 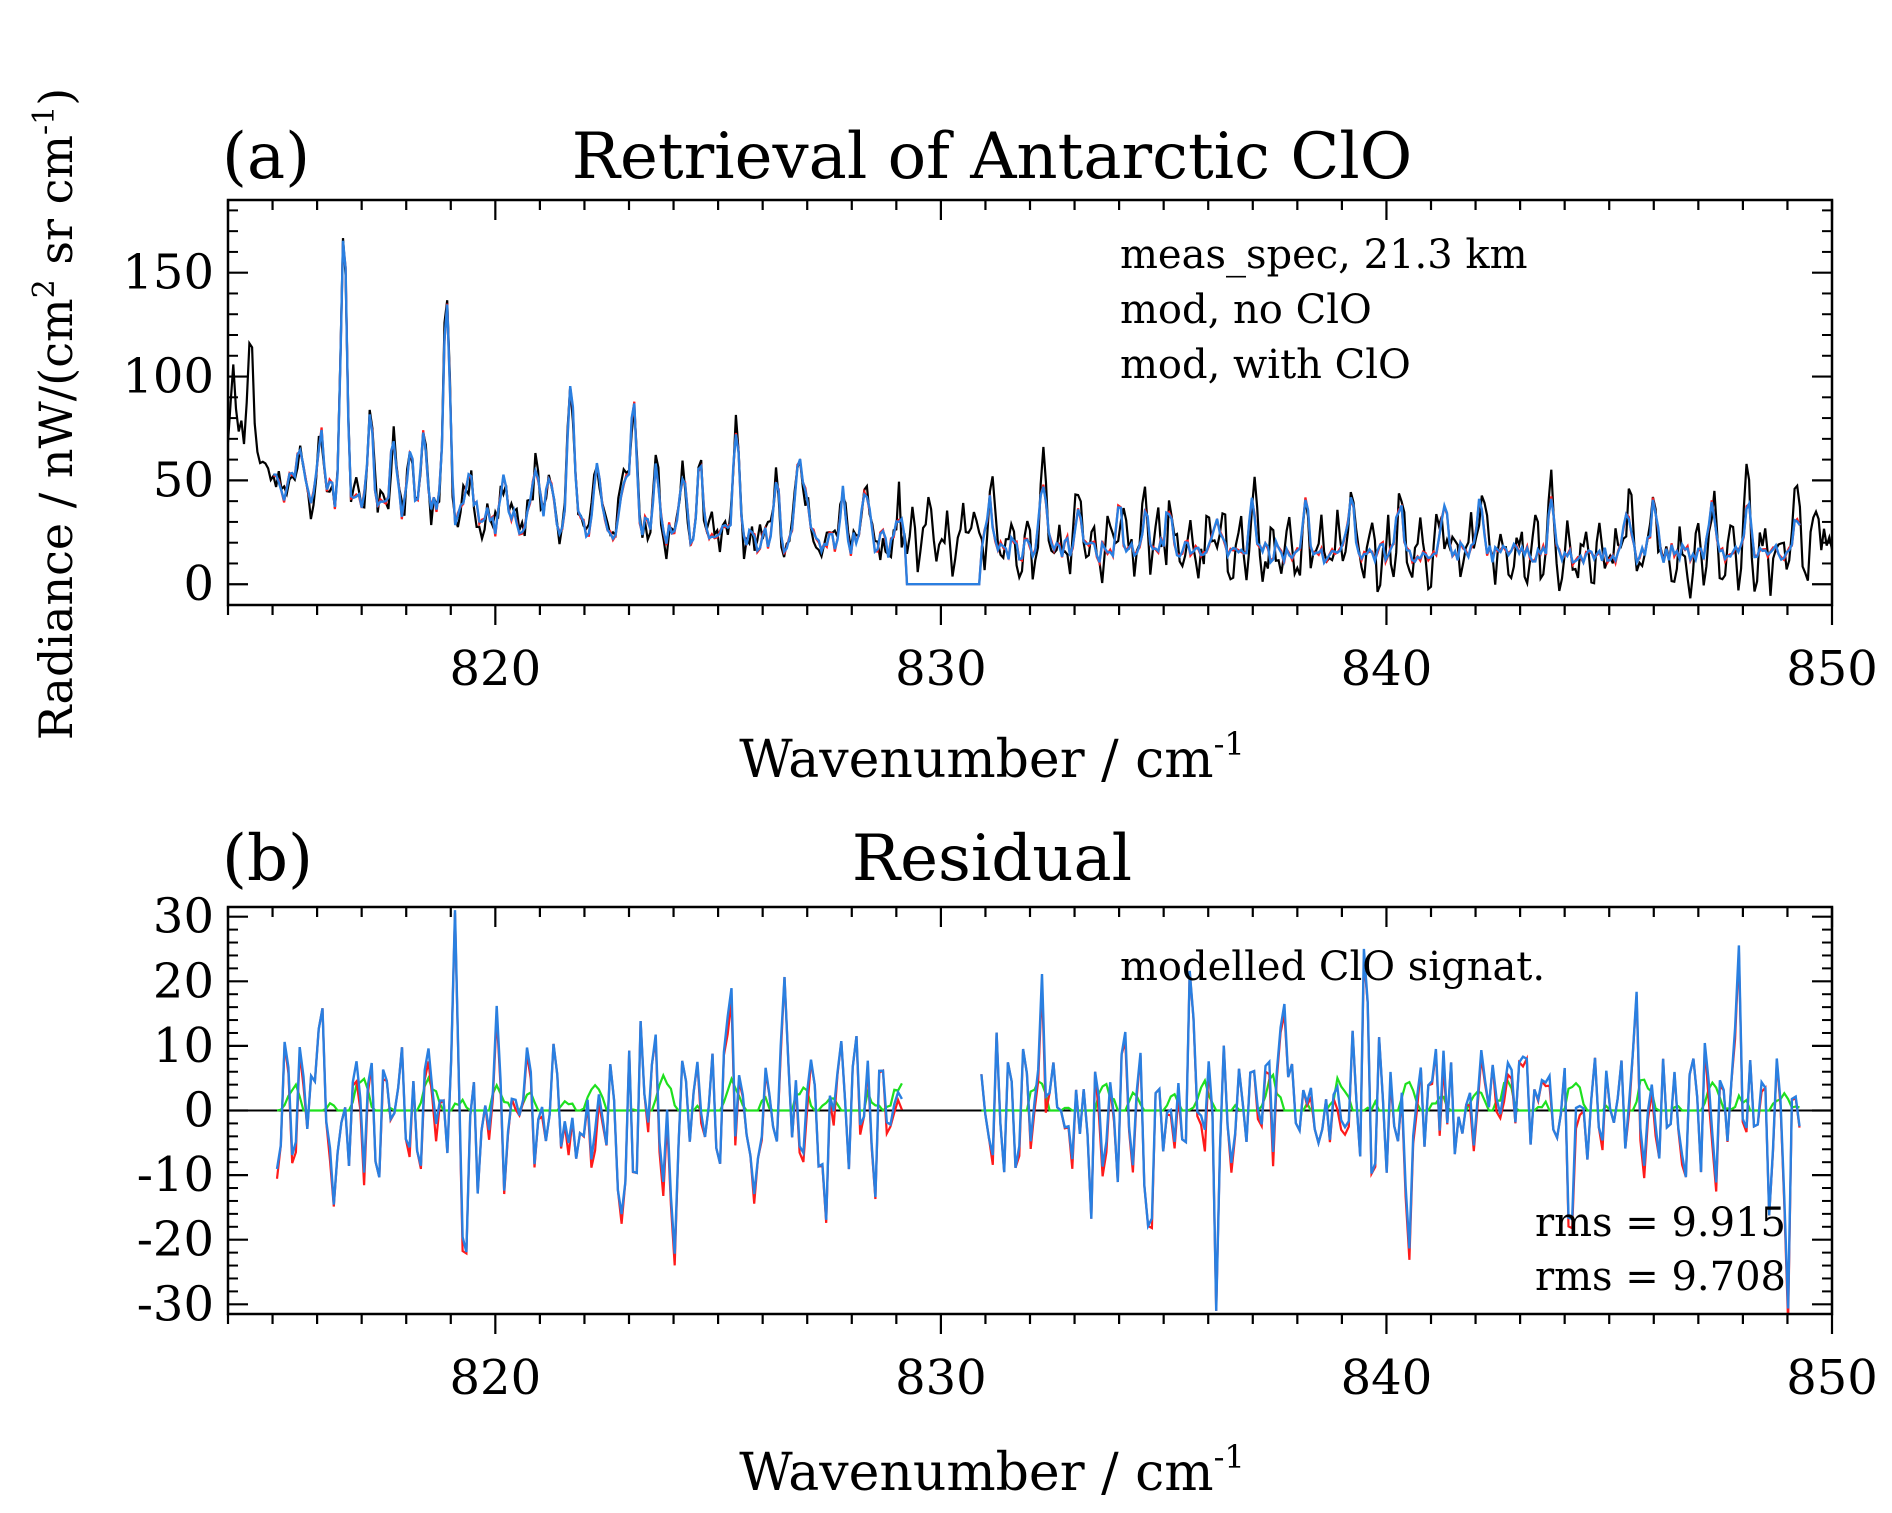 What do you see at coordinates (175, 1240) in the screenshot?
I see `y-tick-label: -20` at bounding box center [175, 1240].